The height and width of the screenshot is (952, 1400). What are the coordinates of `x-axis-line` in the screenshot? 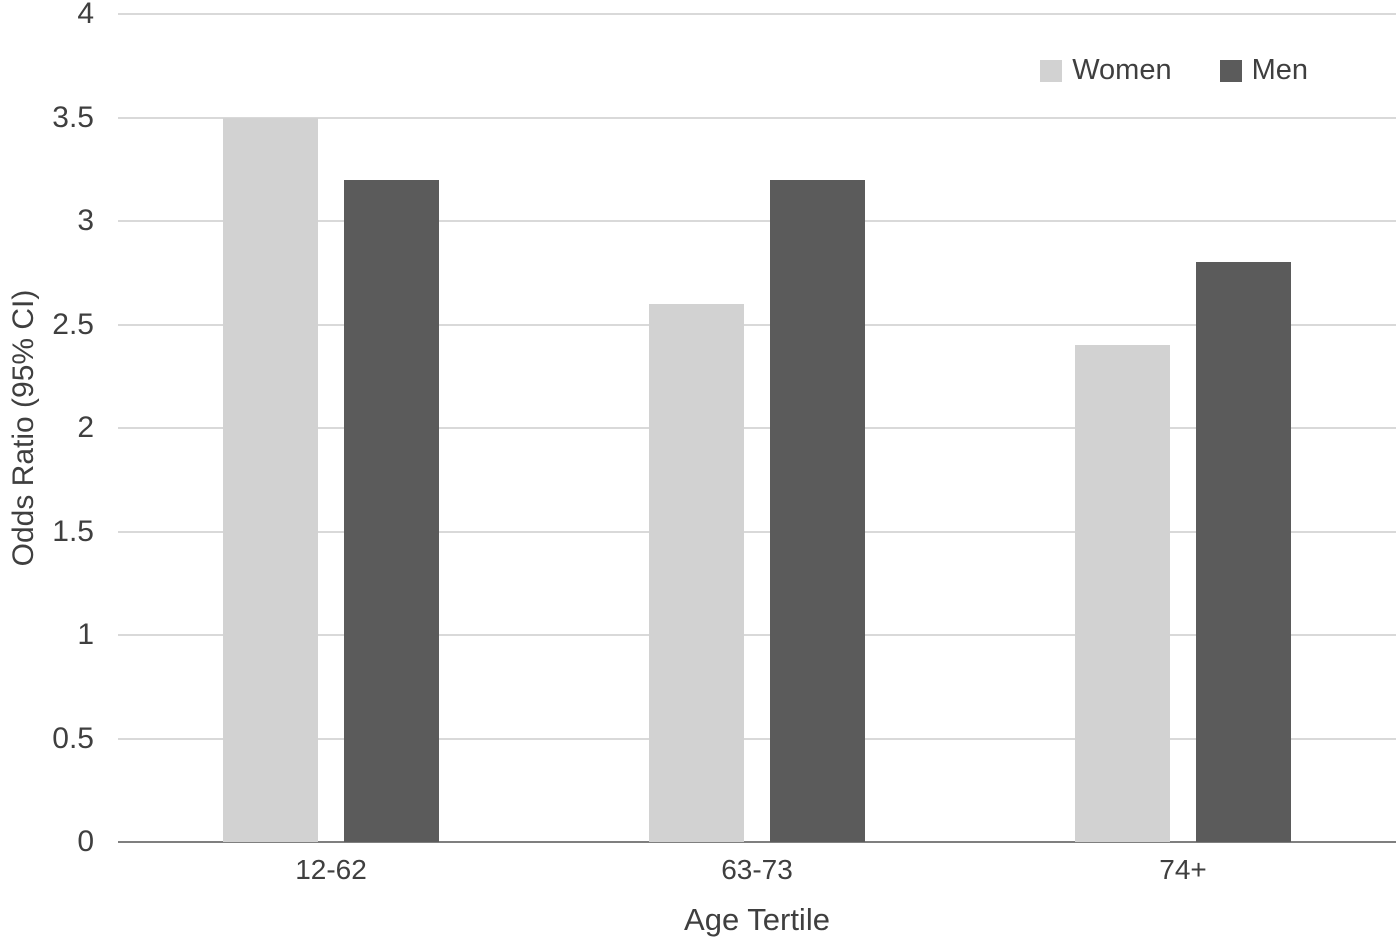 It's located at (757, 842).